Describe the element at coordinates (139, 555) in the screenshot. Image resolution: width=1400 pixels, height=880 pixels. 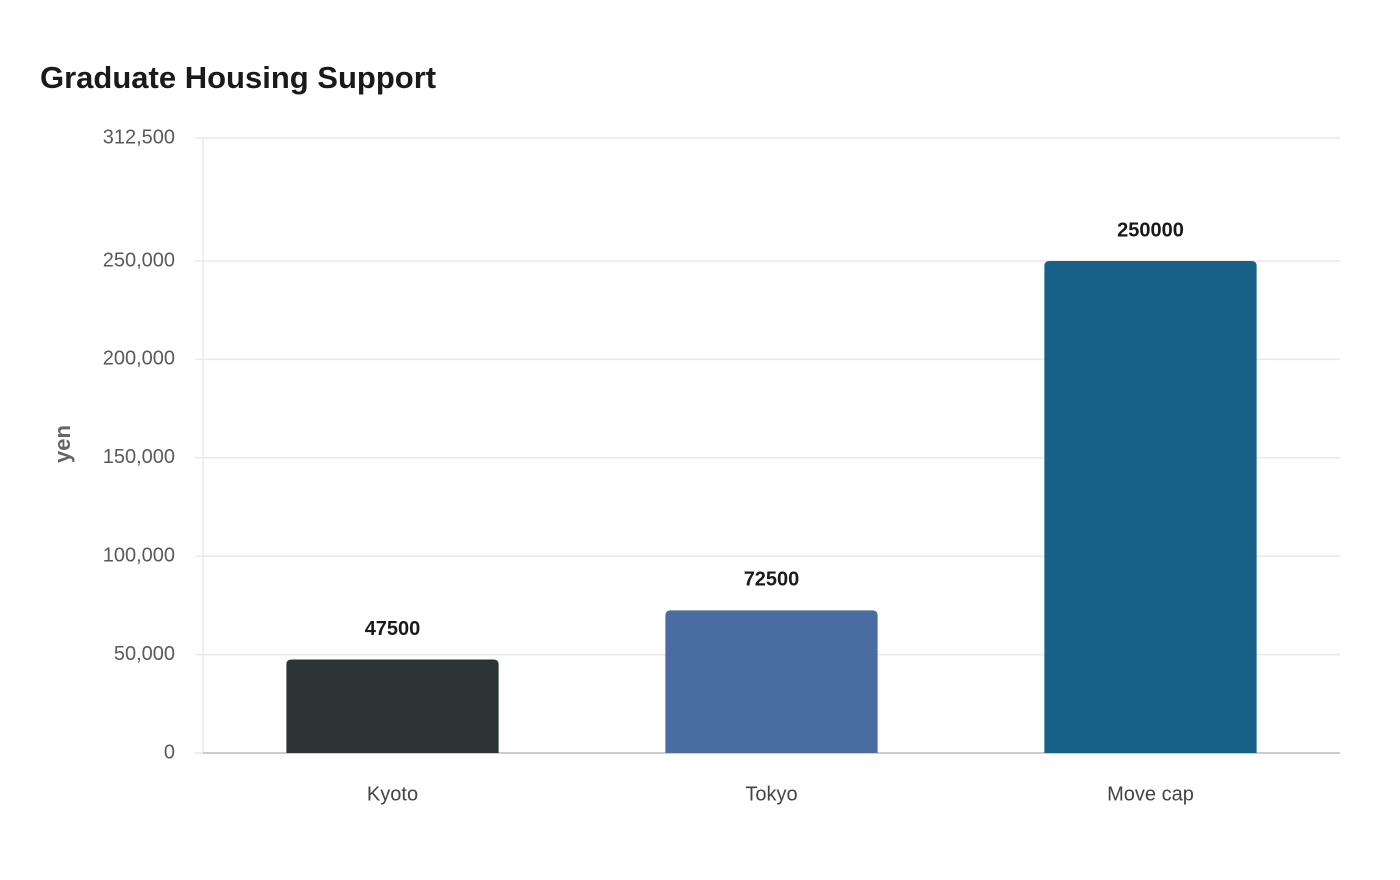
I see `y-tick-label: 100,000` at that location.